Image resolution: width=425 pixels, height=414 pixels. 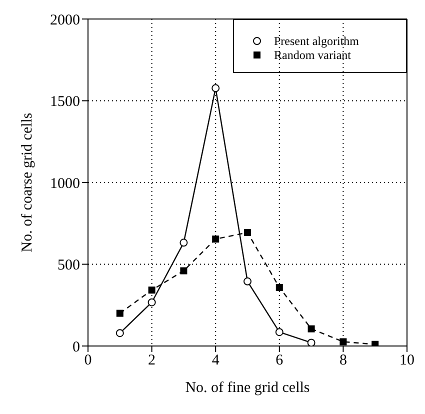 I want to click on y-axis-title: No. of coarse grid cells, so click(x=27, y=182).